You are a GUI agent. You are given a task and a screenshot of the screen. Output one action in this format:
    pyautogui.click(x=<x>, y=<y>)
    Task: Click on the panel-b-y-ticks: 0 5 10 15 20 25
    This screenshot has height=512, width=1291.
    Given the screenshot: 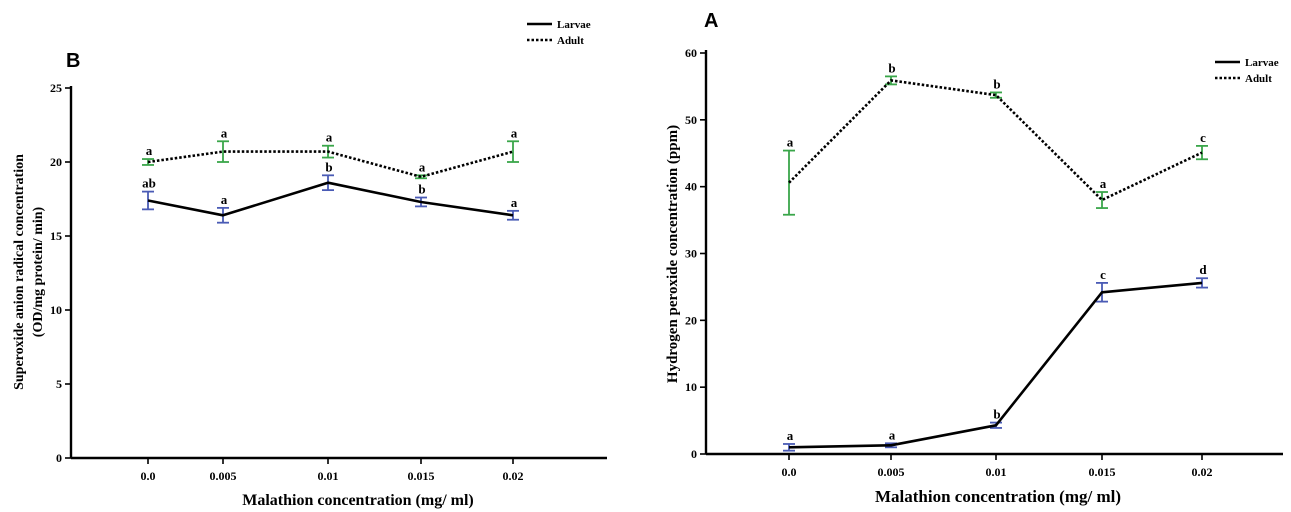 What is the action you would take?
    pyautogui.click(x=60, y=273)
    